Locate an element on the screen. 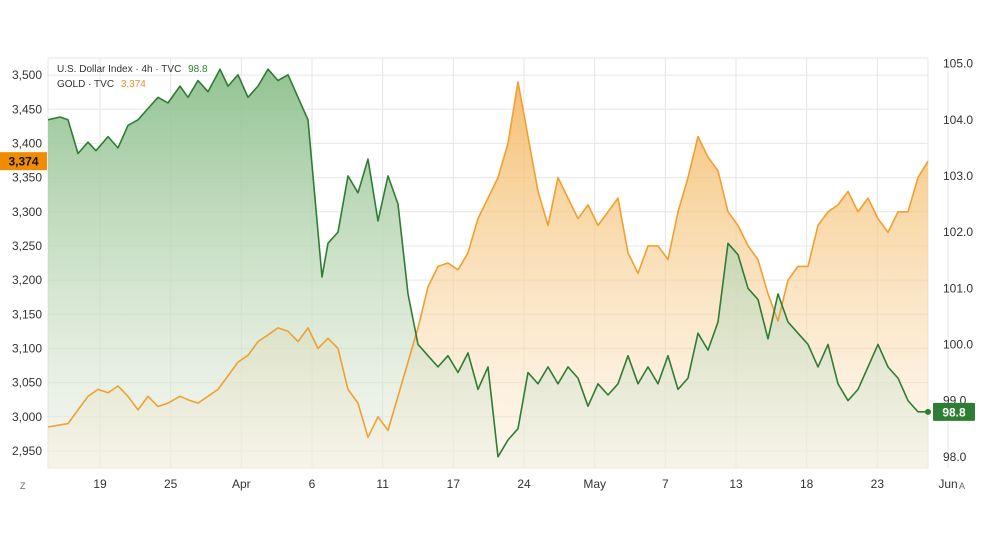  x-tick-label: 6 is located at coordinates (312, 484).